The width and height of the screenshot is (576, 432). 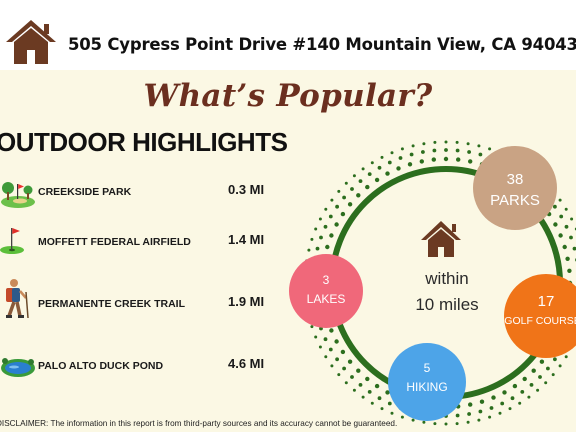 I want to click on list-item: CREEKSIDE PARK 0.3 MI, so click(x=145, y=192).